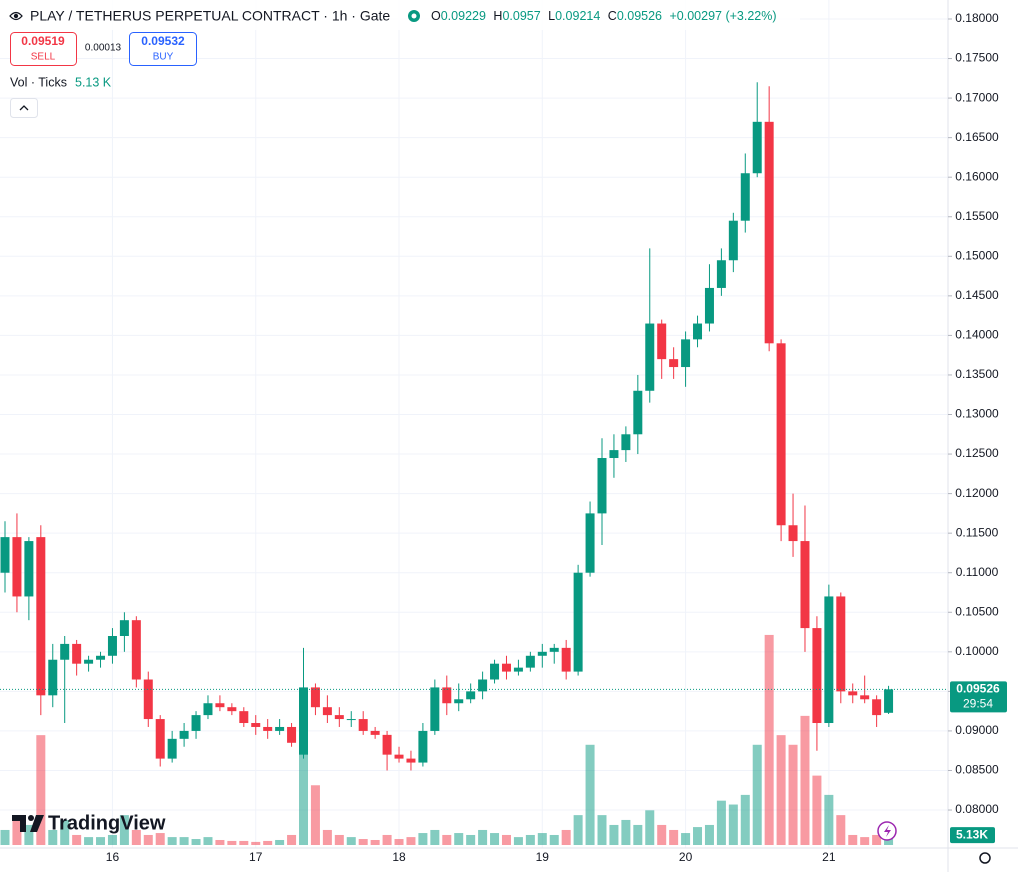 The width and height of the screenshot is (1018, 872). What do you see at coordinates (977, 414) in the screenshot?
I see `y-tick-label: 0.13000` at bounding box center [977, 414].